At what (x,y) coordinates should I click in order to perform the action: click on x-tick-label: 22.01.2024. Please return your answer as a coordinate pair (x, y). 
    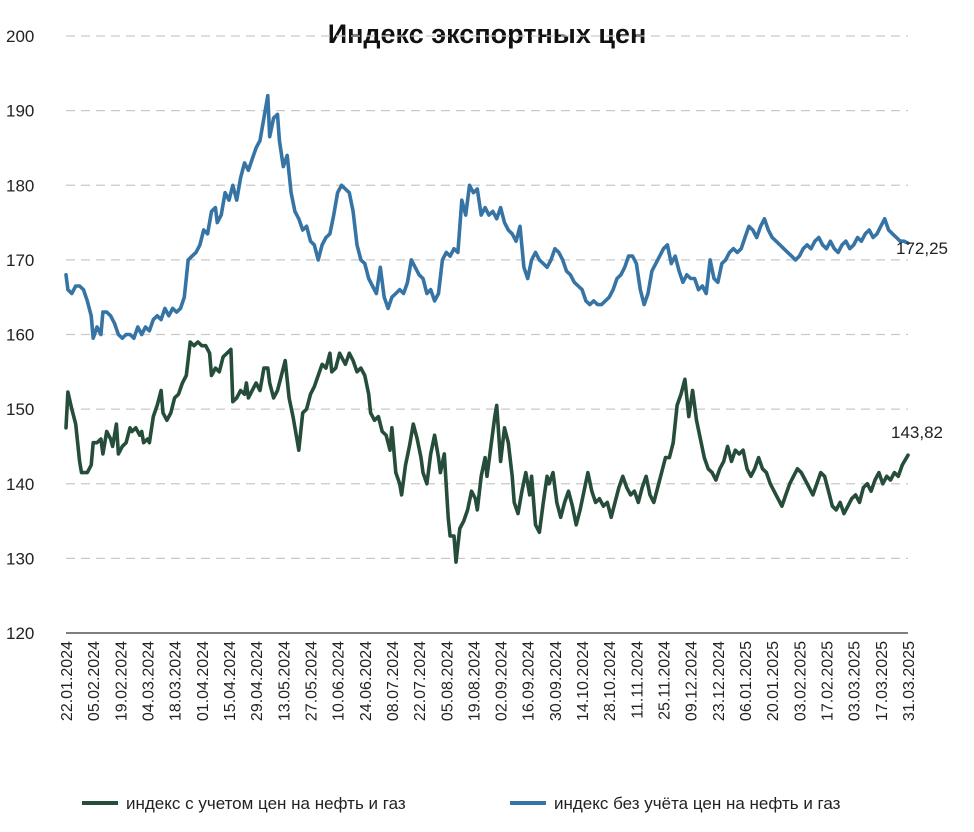
    Looking at the image, I should click on (67, 681).